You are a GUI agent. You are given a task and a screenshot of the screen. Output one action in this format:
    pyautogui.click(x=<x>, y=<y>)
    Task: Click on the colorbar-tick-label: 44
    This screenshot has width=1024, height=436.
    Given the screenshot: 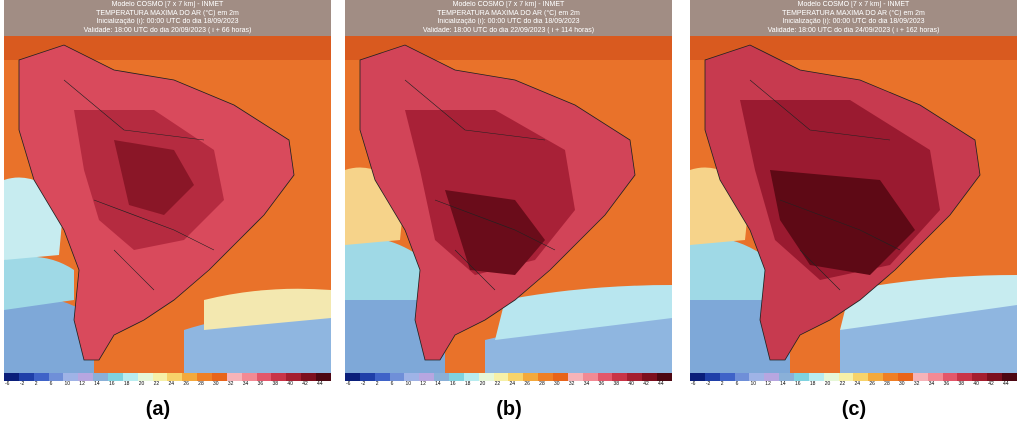 What is the action you would take?
    pyautogui.click(x=320, y=384)
    